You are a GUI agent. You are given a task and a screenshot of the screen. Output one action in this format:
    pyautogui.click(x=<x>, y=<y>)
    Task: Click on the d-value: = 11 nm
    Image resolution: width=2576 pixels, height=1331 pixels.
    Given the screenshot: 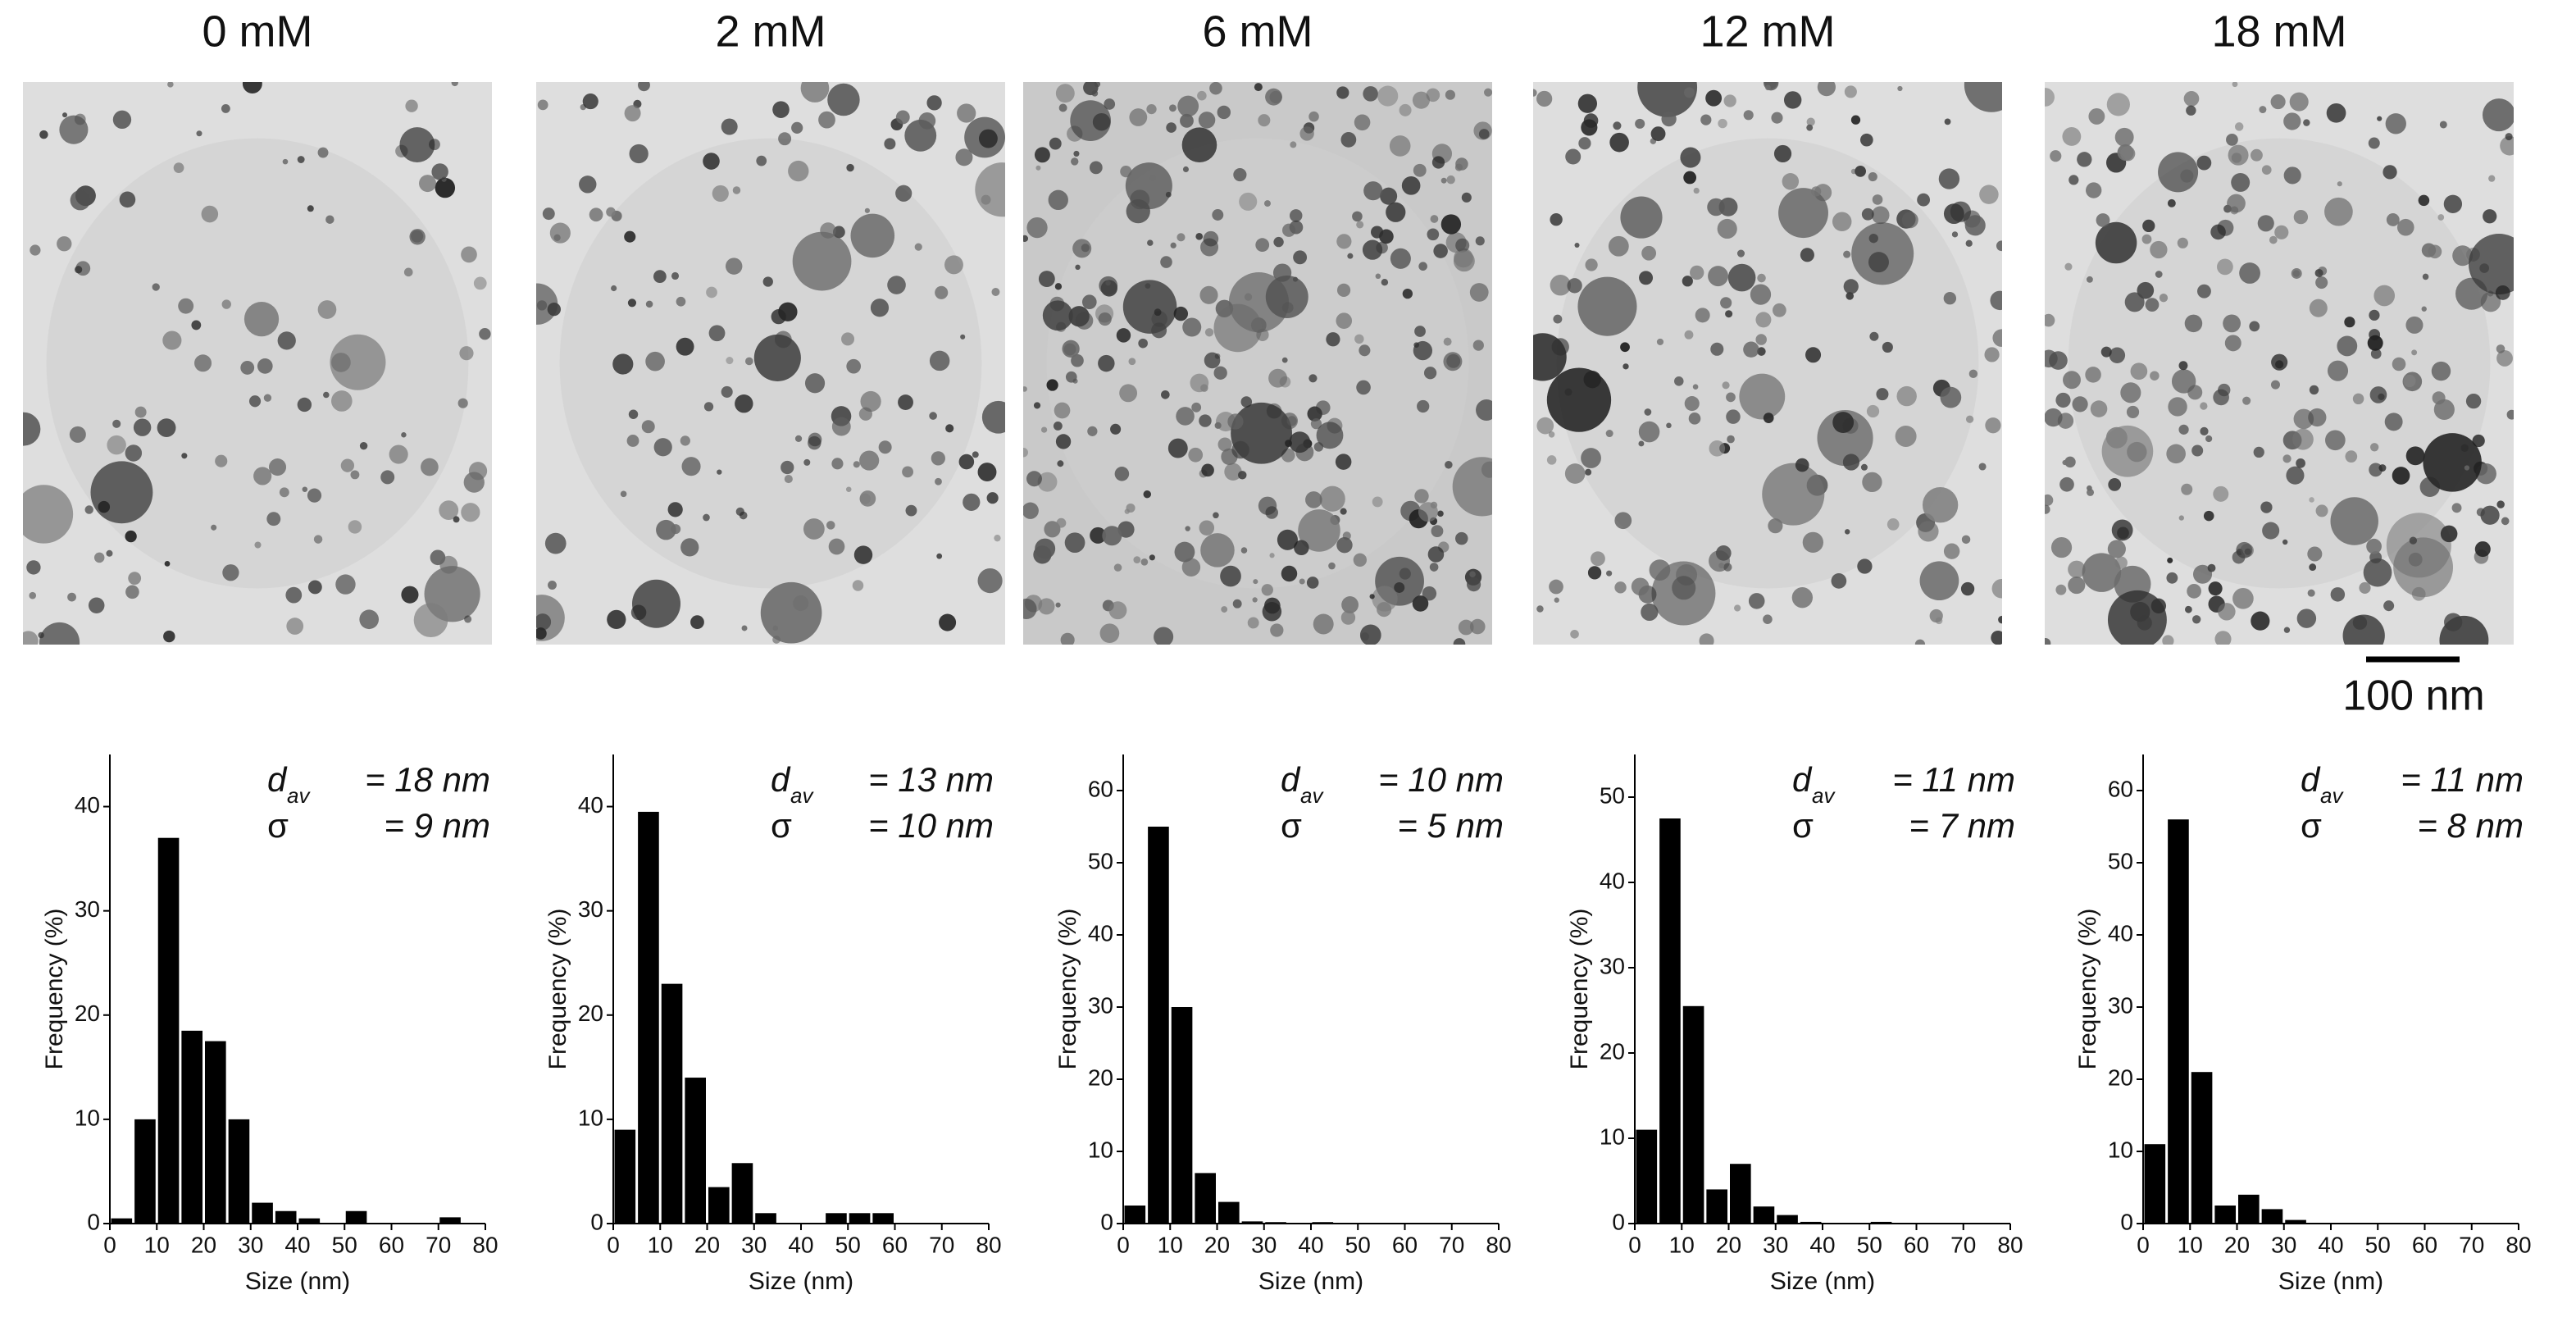 What is the action you would take?
    pyautogui.click(x=2462, y=779)
    